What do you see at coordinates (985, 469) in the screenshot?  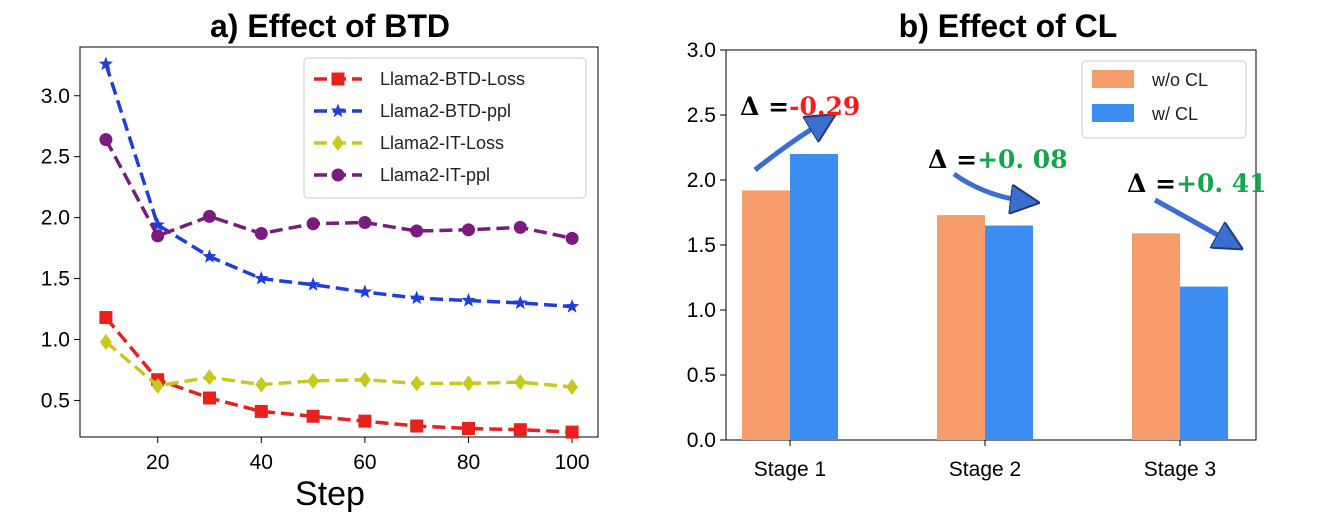 I see `x-tick-label: Stage 2` at bounding box center [985, 469].